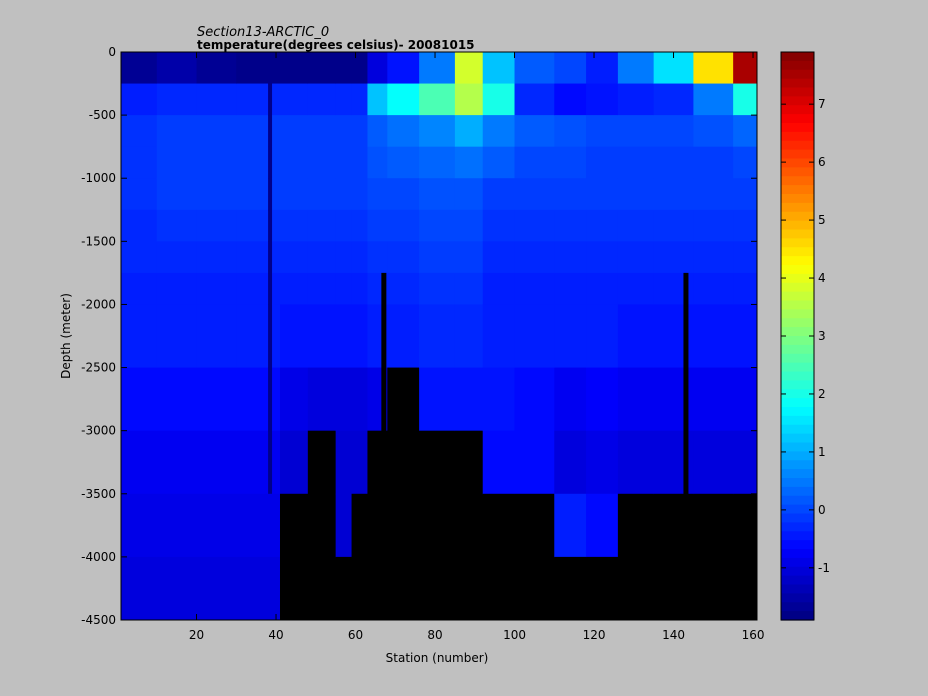 This screenshot has width=928, height=696. I want to click on x-tick-label: 120, so click(594, 635).